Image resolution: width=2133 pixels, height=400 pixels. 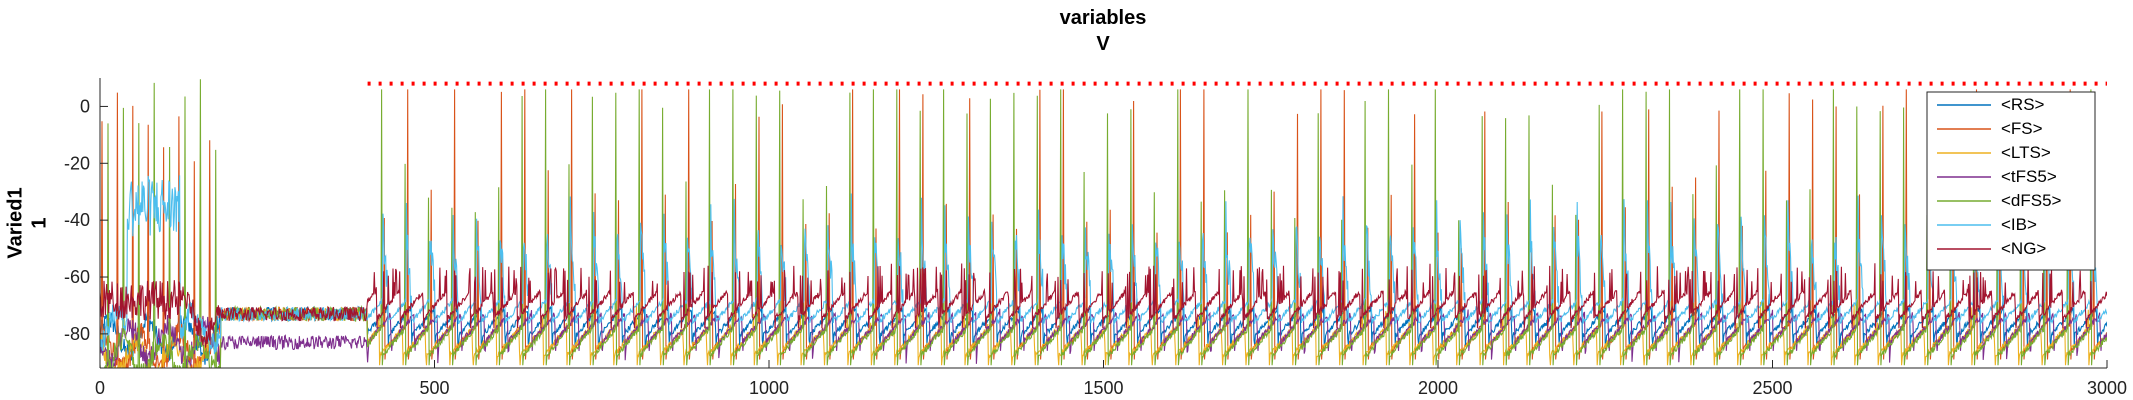 I want to click on x-tick-label: 0, so click(x=100, y=388).